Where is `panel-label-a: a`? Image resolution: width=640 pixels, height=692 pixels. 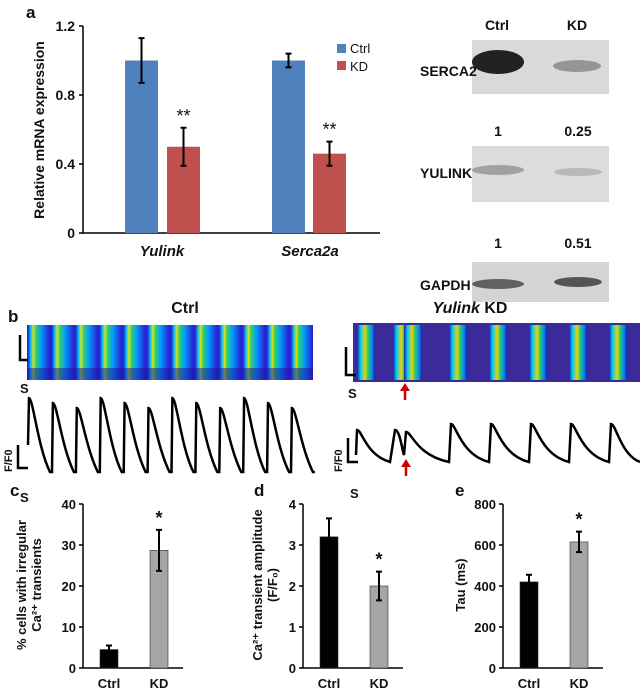 panel-label-a: a is located at coordinates (31, 12).